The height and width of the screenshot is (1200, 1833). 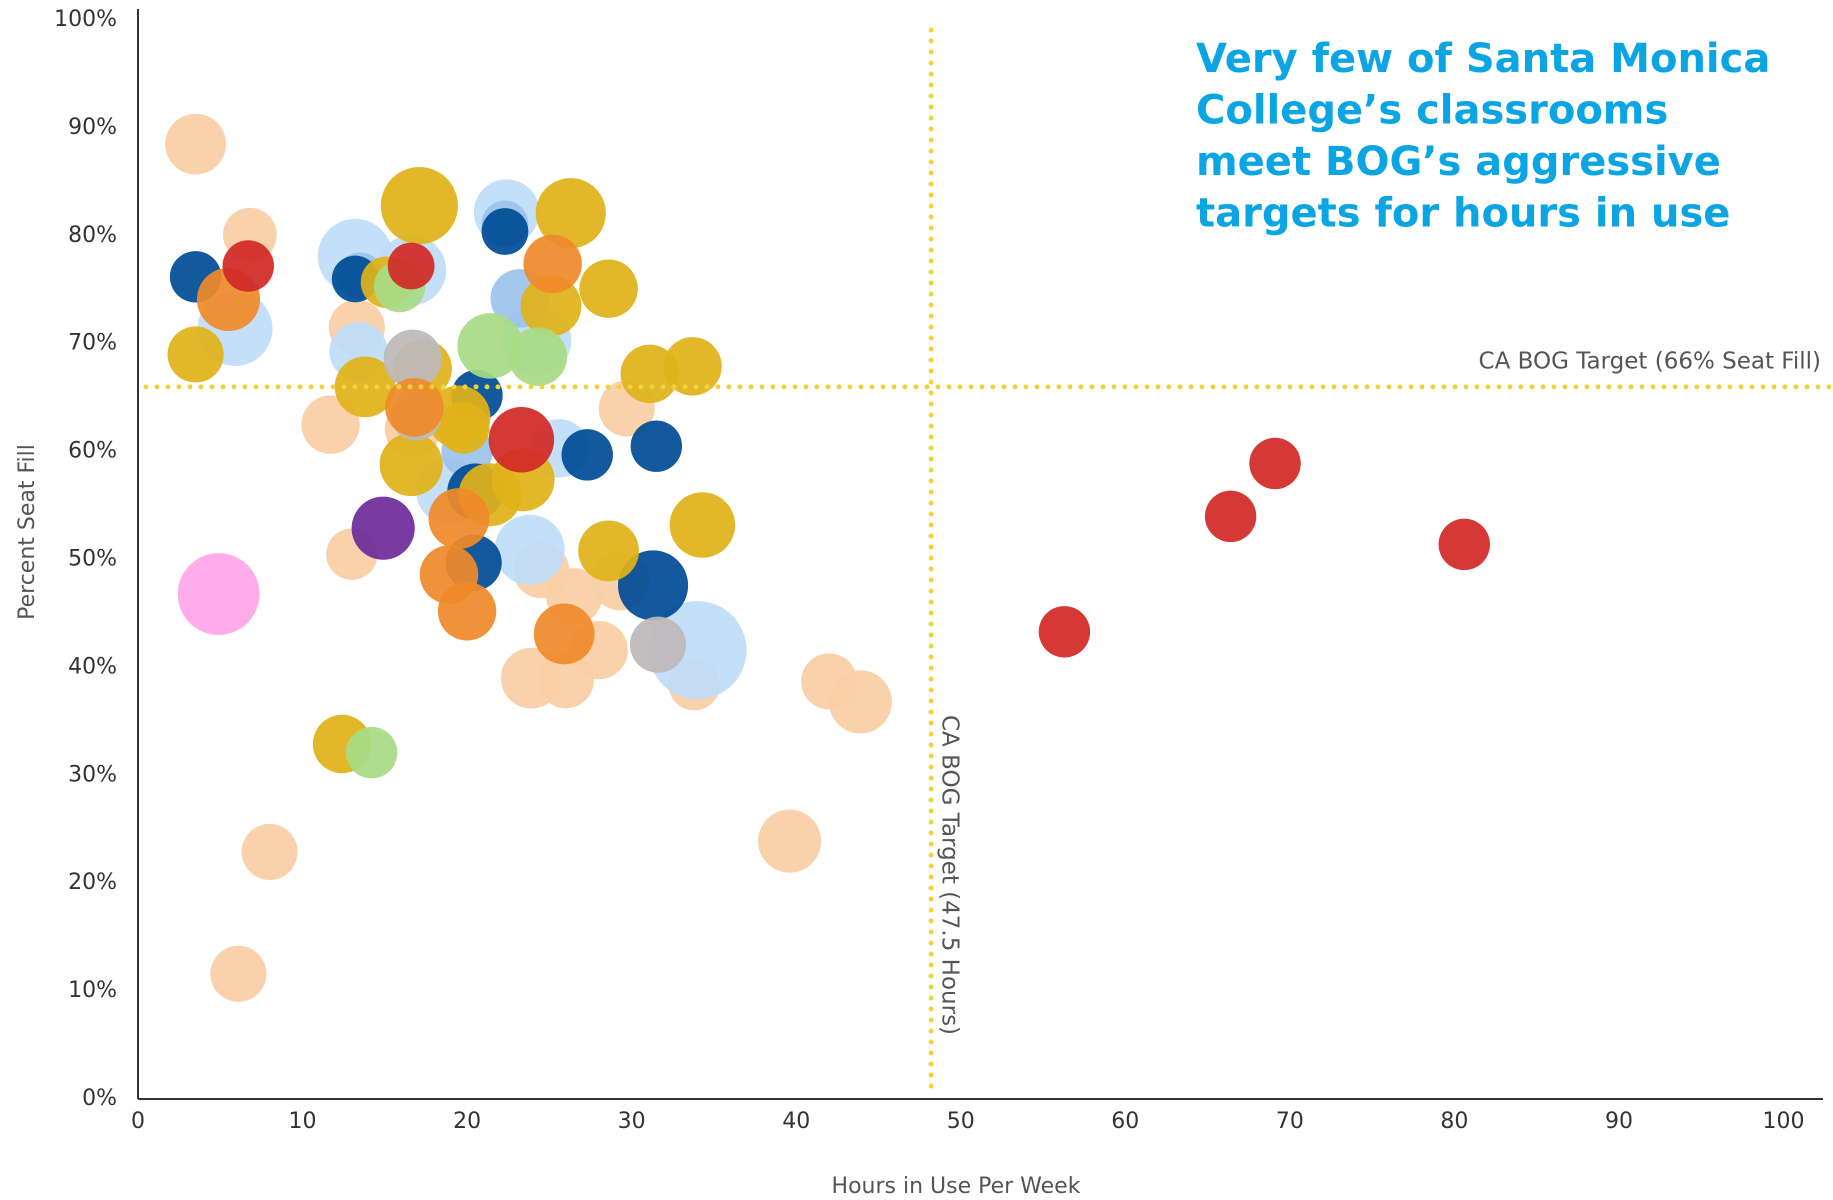 What do you see at coordinates (1454, 1121) in the screenshot?
I see `x-tick-label: 80` at bounding box center [1454, 1121].